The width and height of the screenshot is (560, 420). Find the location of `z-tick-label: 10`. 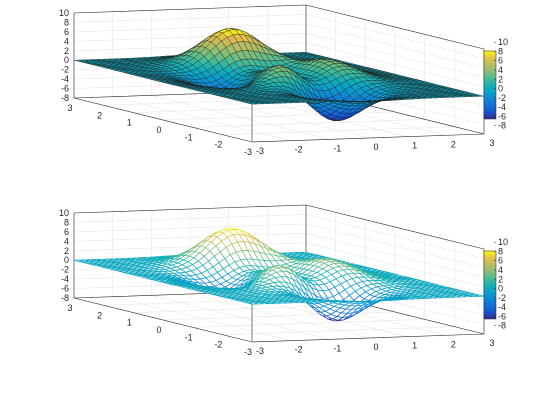

z-tick-label: 10 is located at coordinates (64, 13).